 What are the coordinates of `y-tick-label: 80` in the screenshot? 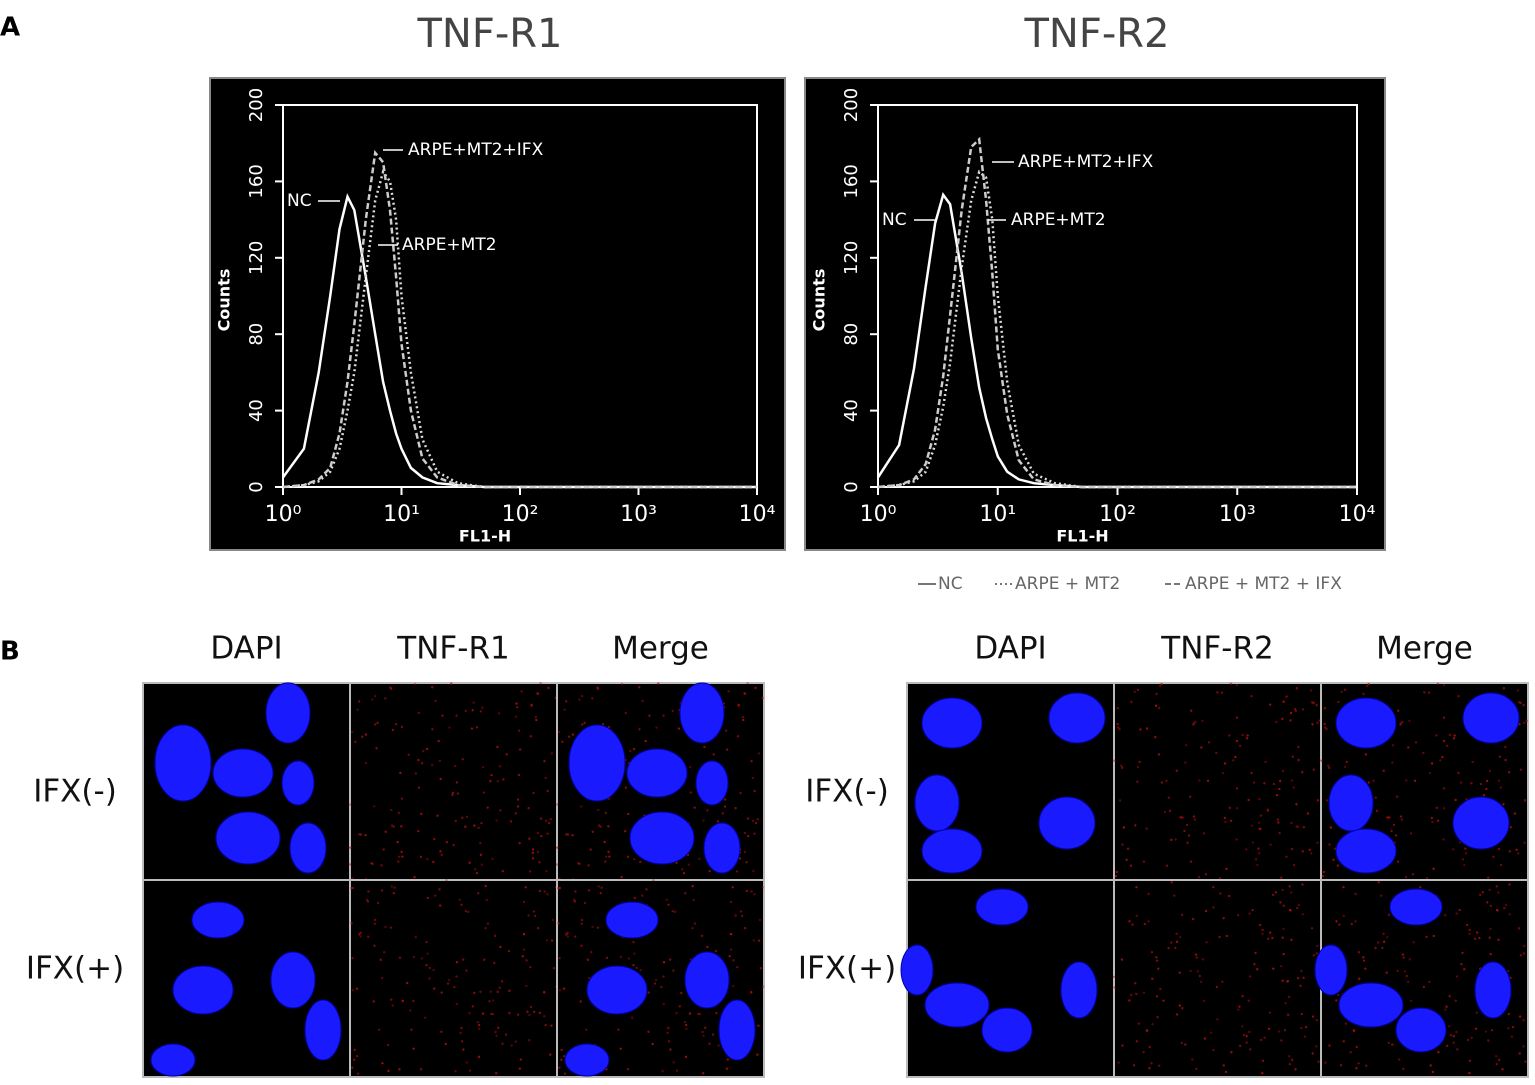 It's located at (851, 334).